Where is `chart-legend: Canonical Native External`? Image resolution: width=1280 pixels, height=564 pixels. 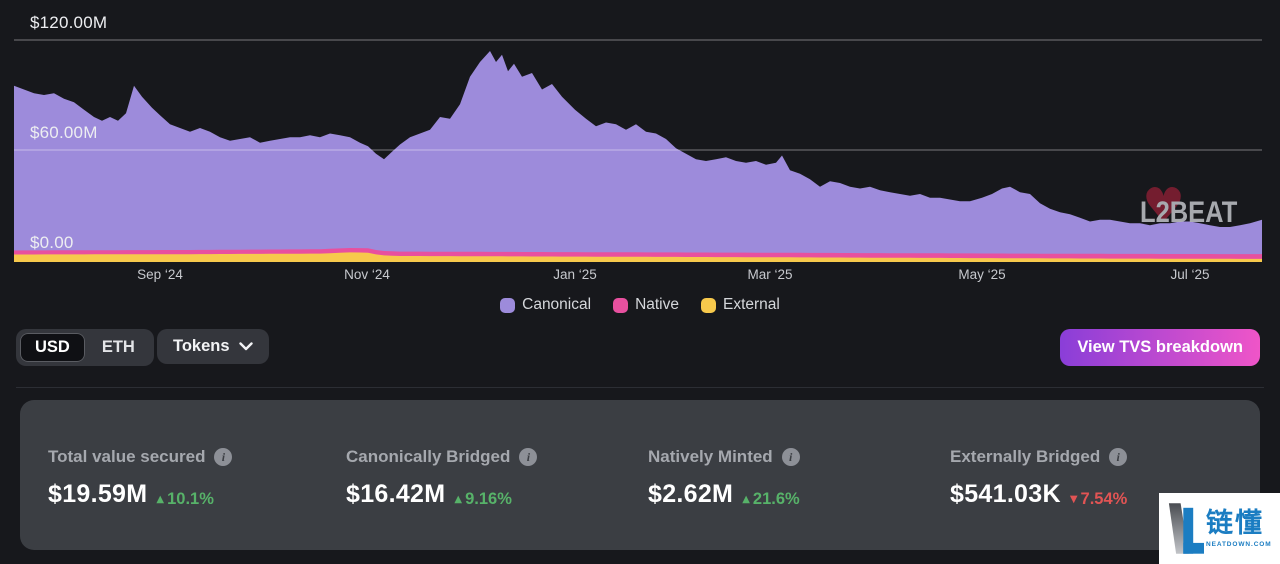
chart-legend: Canonical Native External is located at coordinates (640, 305).